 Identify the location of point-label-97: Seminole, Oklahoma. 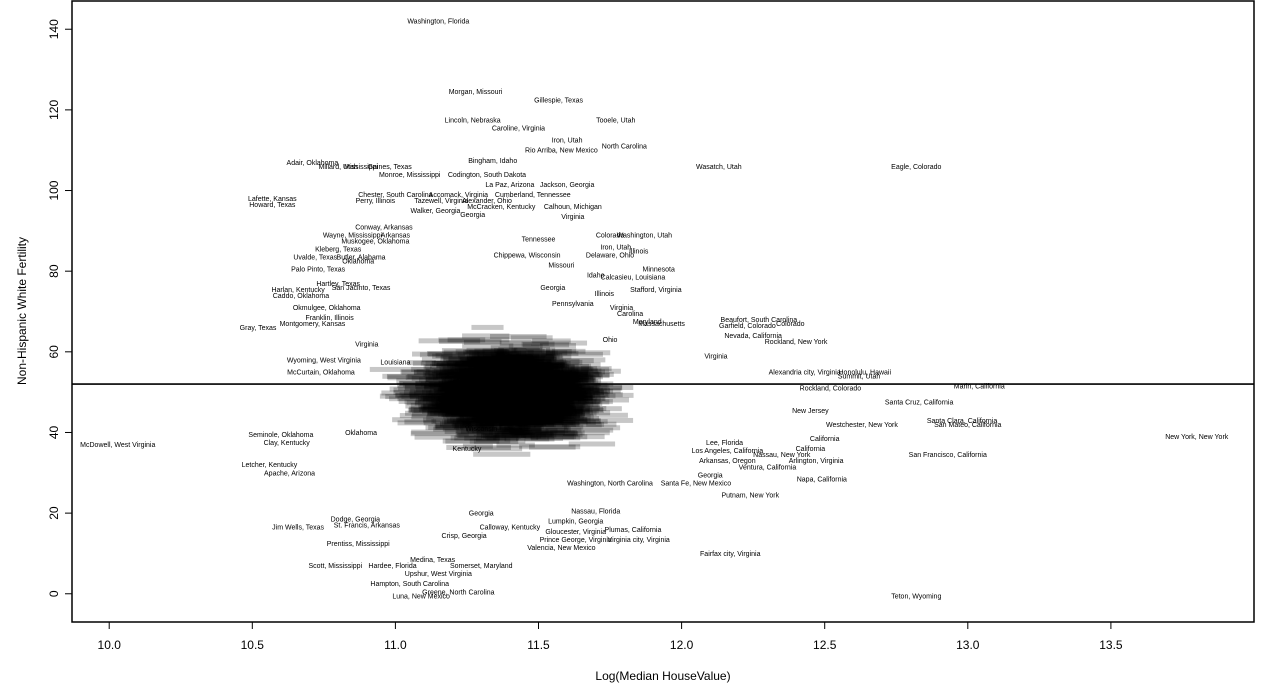
(280, 435).